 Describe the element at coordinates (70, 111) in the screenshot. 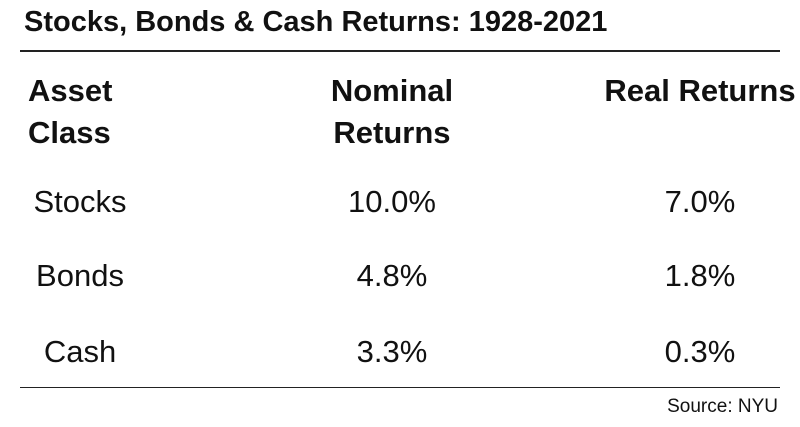

I see `column-header: Asset Class` at that location.